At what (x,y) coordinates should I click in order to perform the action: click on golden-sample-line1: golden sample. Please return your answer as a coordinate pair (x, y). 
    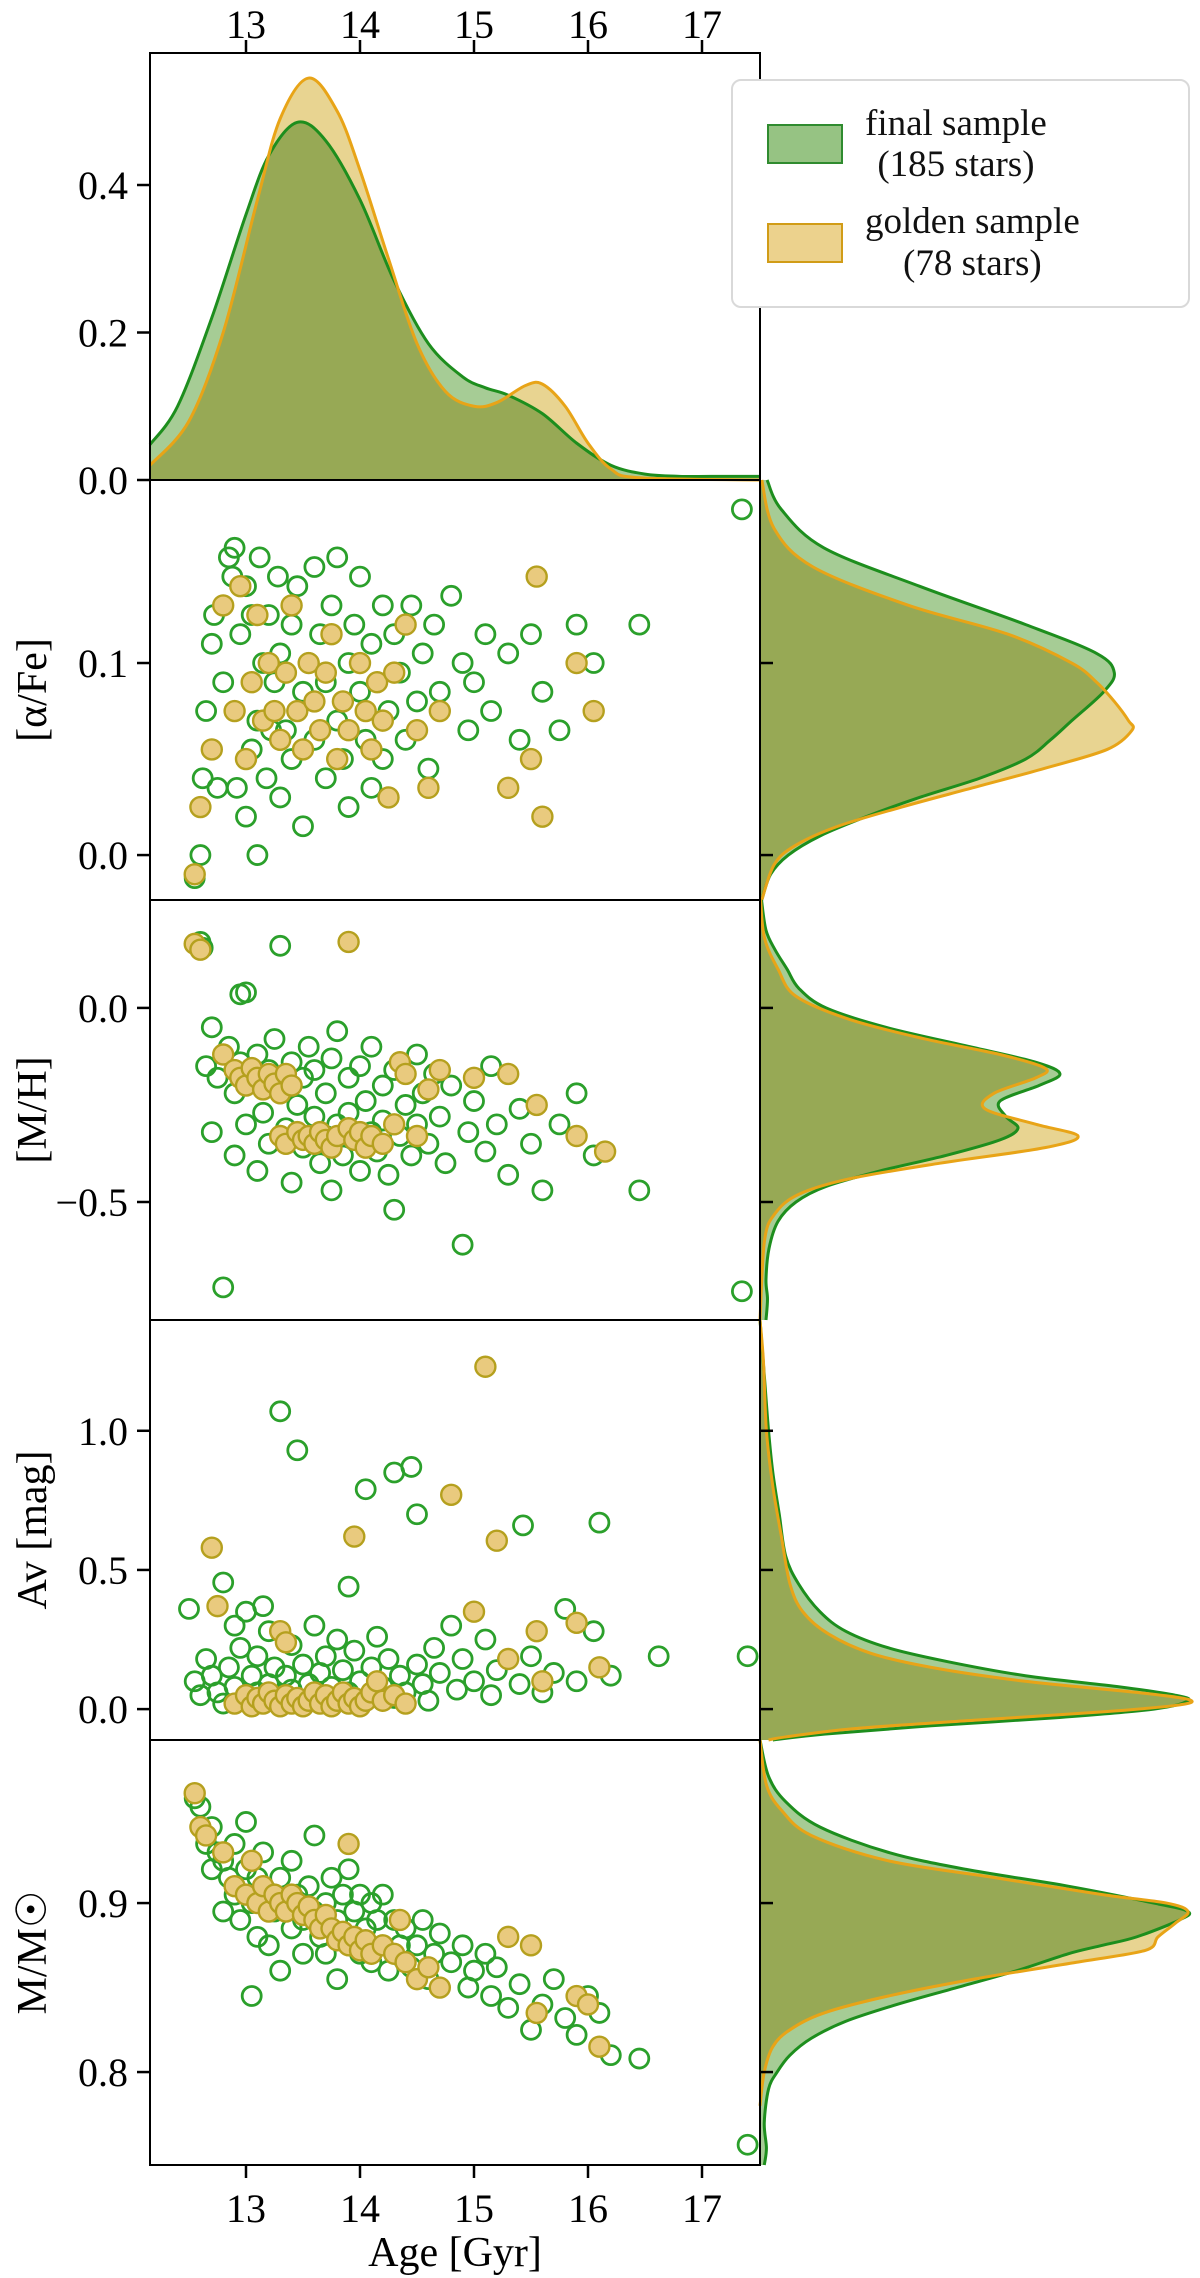
    Looking at the image, I should click on (972, 222).